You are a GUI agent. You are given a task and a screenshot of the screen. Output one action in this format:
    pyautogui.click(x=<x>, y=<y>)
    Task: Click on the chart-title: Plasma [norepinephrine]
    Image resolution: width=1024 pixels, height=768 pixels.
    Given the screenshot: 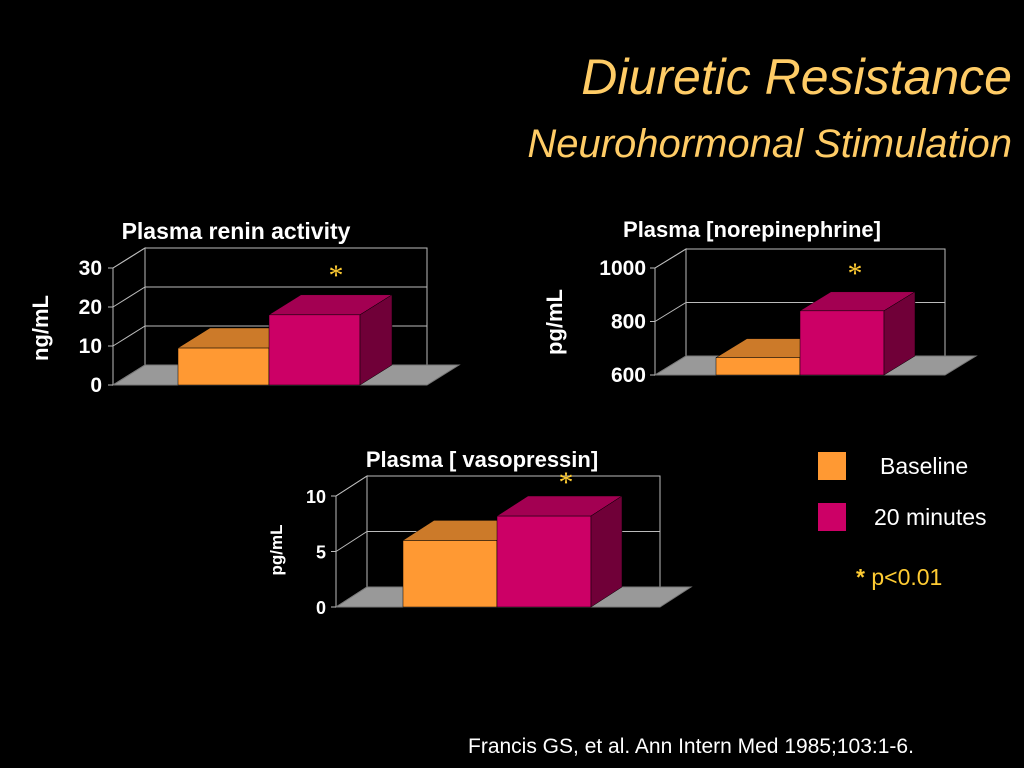 What is the action you would take?
    pyautogui.click(x=752, y=229)
    